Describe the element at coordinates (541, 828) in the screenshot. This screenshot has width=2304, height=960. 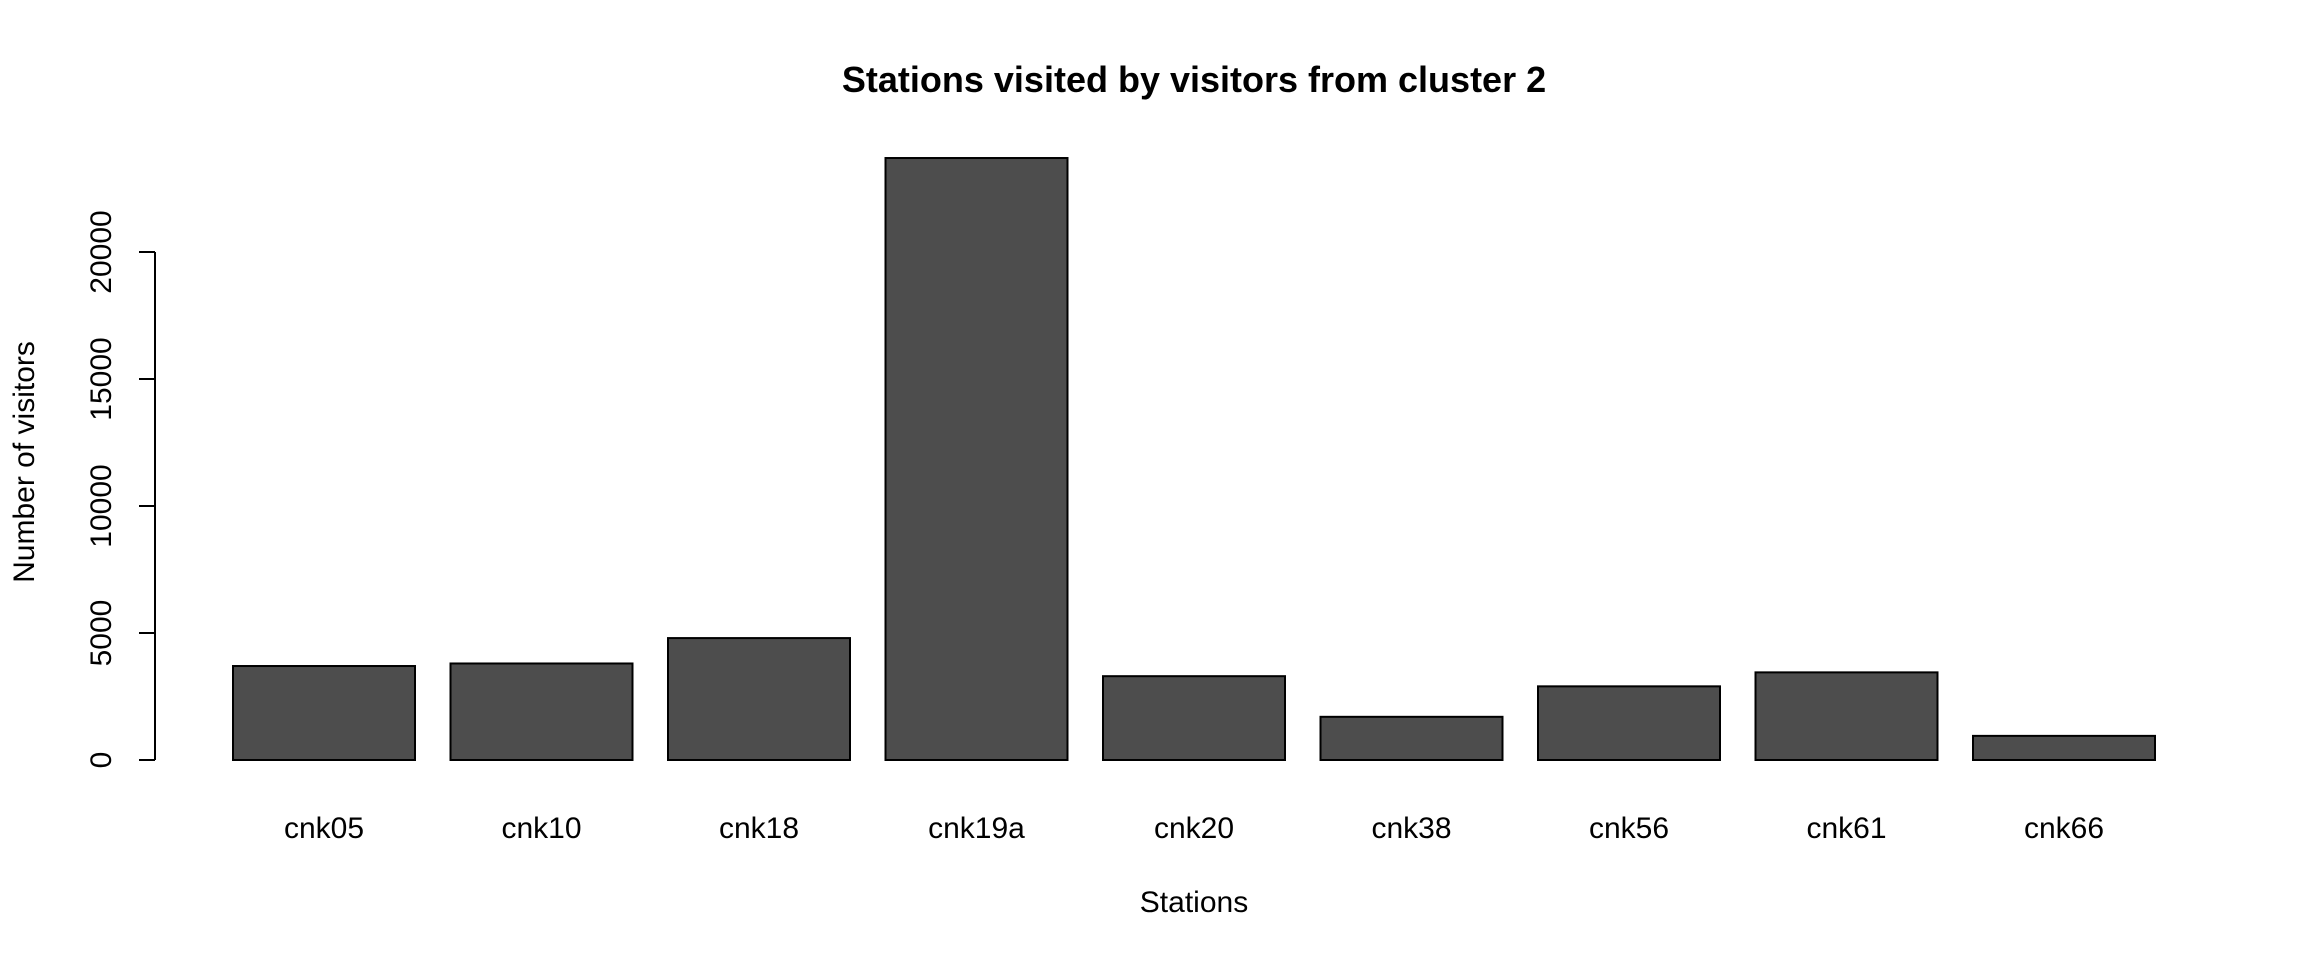
I see `x-tick-label-cnk10: cnk10` at that location.